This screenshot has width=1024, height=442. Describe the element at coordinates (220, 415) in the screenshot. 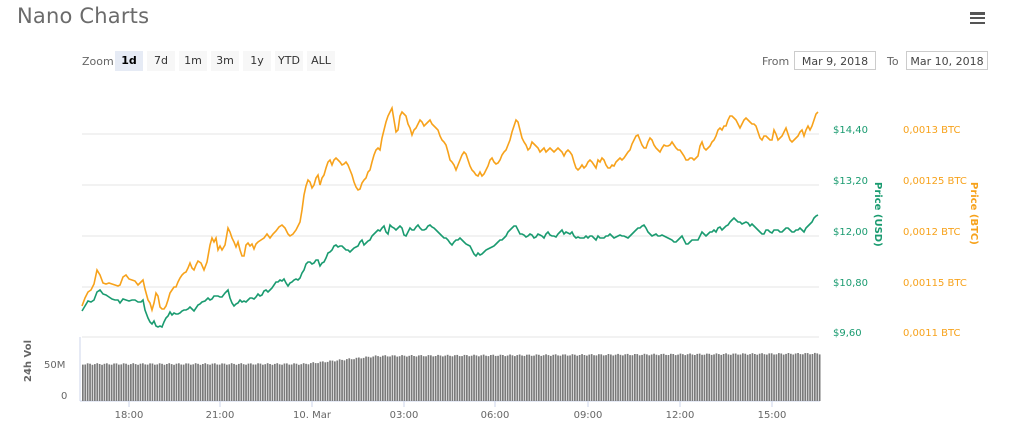

I see `svg-text: 21:00` at that location.